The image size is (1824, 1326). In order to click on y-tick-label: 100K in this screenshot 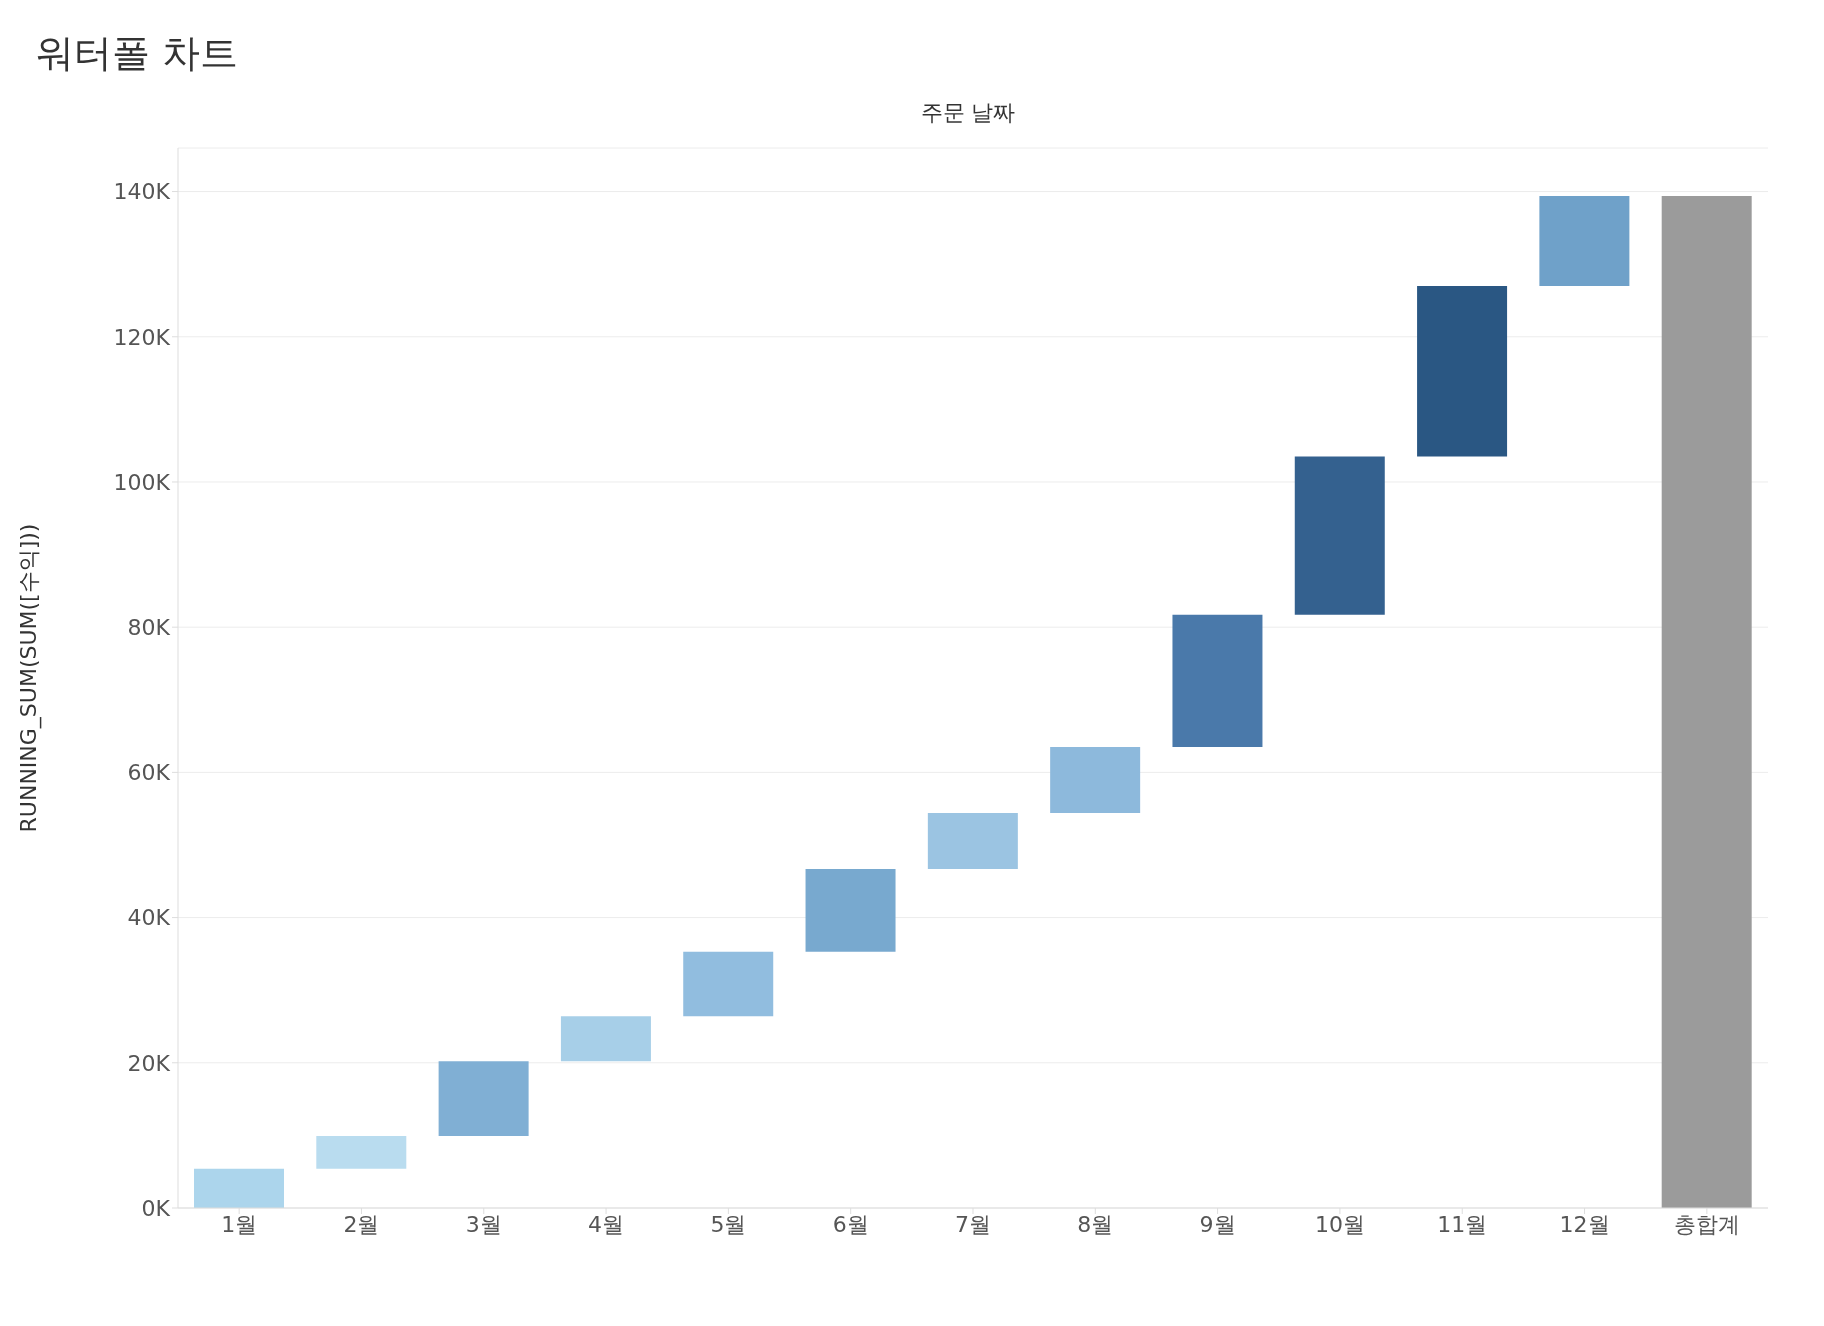, I will do `click(142, 482)`.